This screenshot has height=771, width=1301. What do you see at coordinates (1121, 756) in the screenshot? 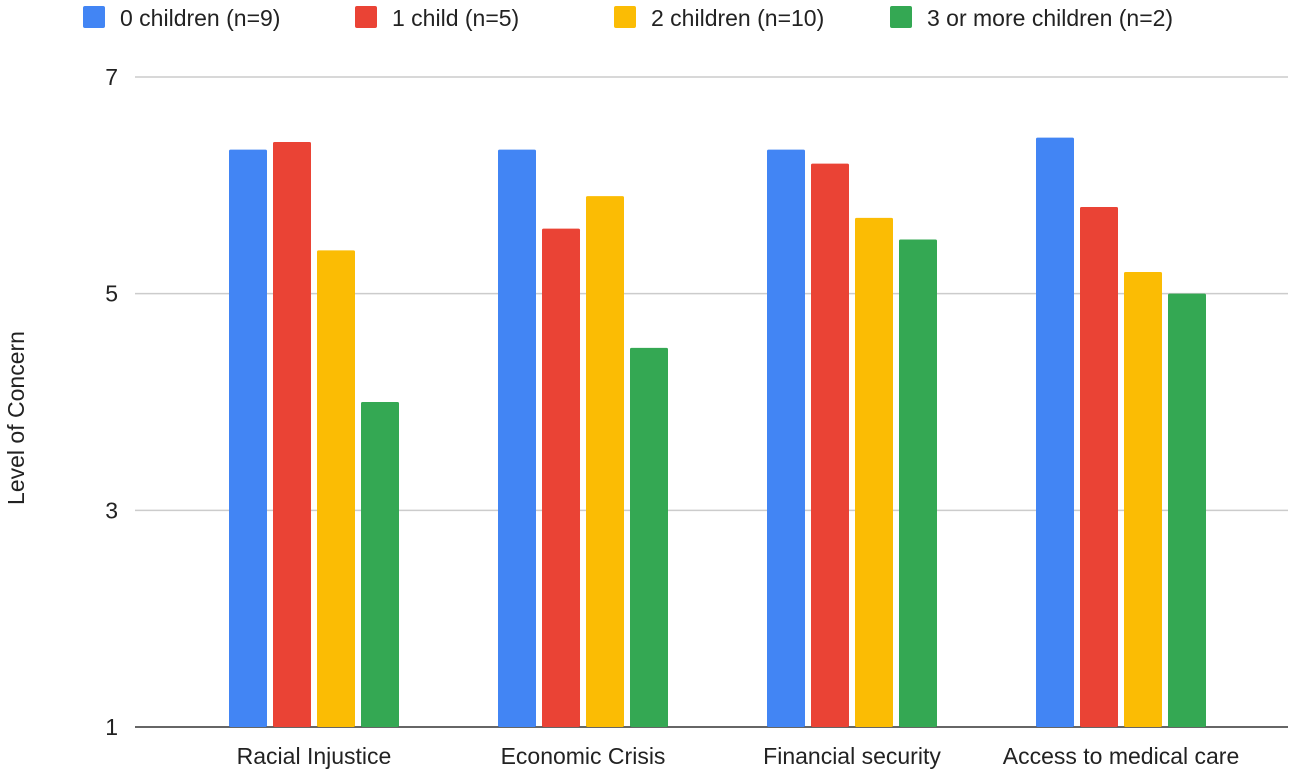
I see `x-category-label: Access to medical care` at bounding box center [1121, 756].